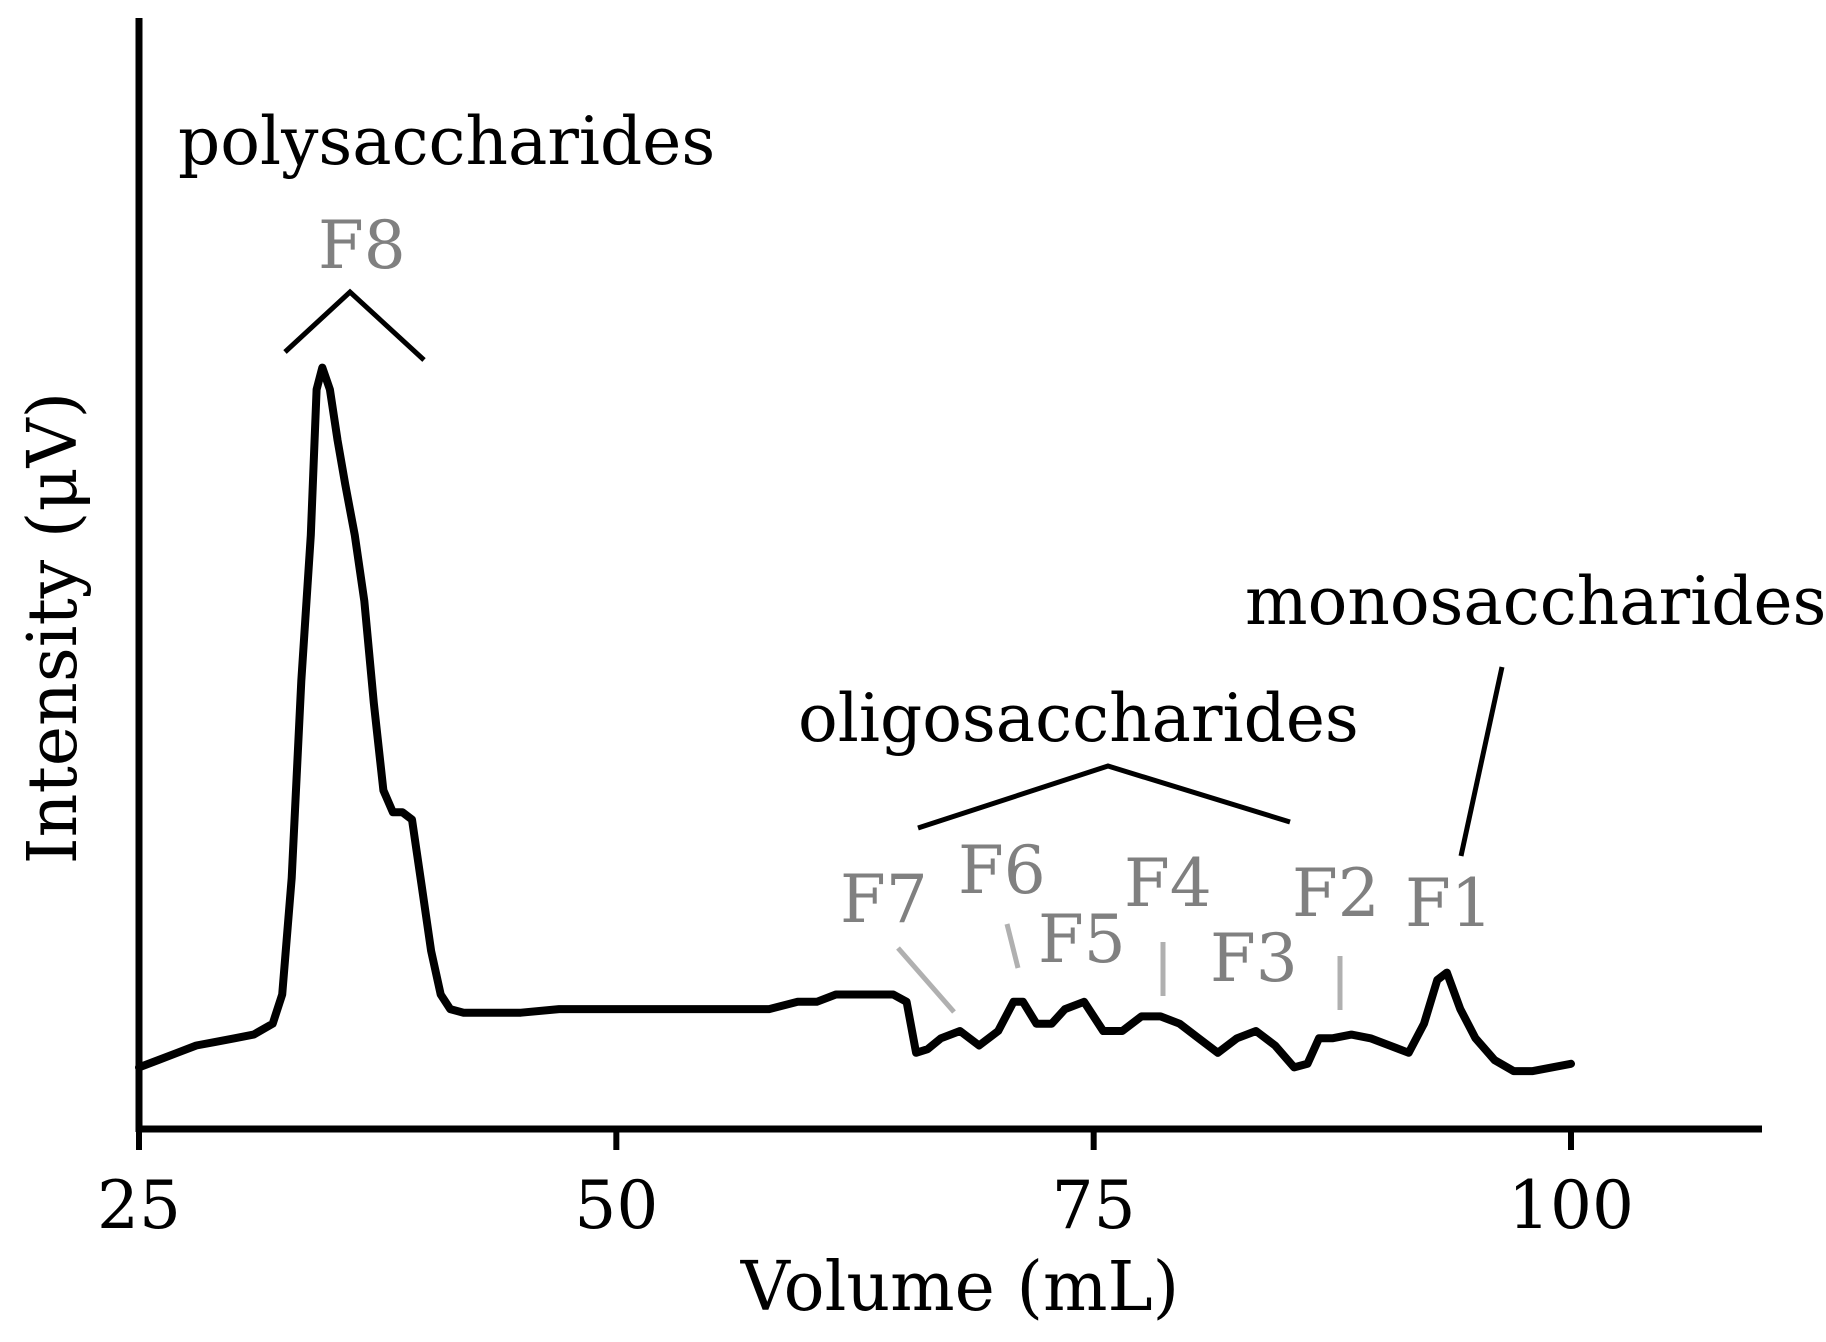 The width and height of the screenshot is (1826, 1342). What do you see at coordinates (1336, 893) in the screenshot?
I see `peak-label-f2: F2` at bounding box center [1336, 893].